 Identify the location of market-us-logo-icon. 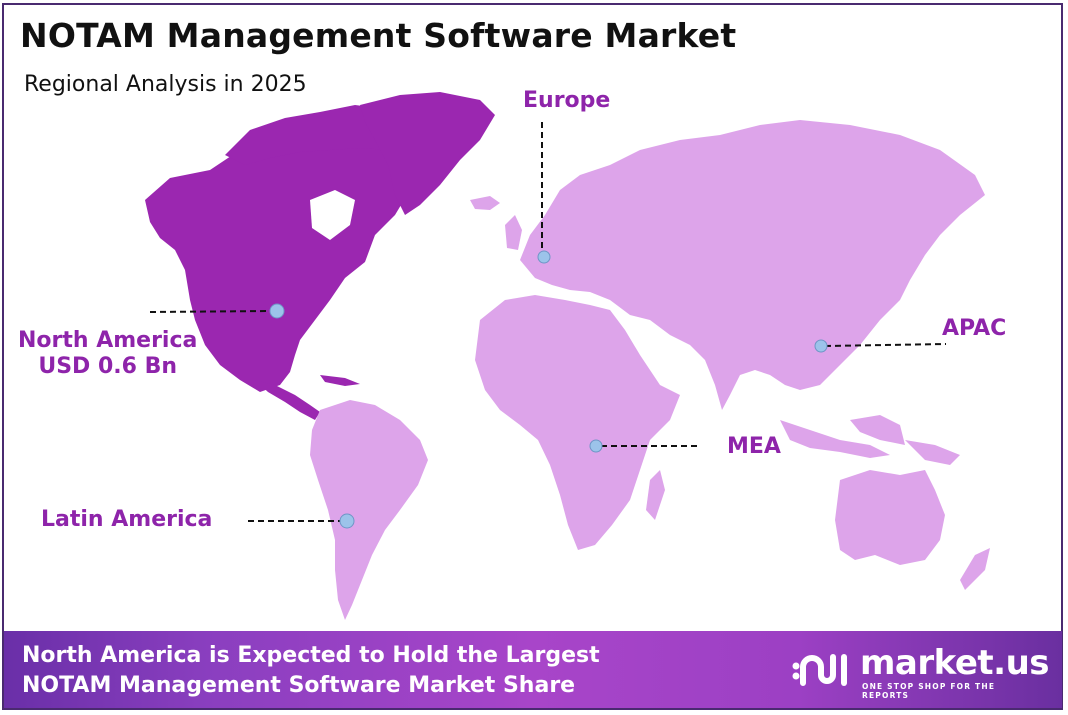
(819, 670).